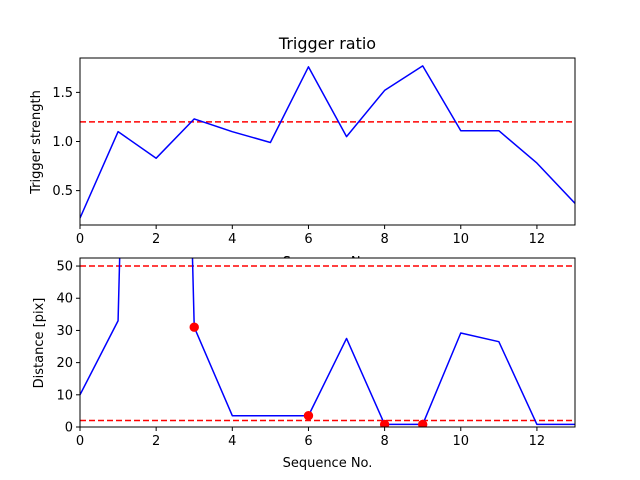  What do you see at coordinates (36, 142) in the screenshot?
I see `y-axis-label: Trigger strength` at bounding box center [36, 142].